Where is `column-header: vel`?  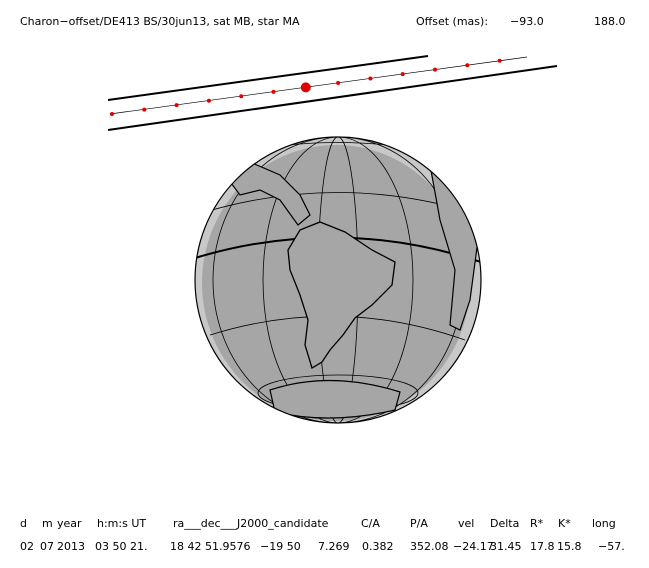 column-header: vel is located at coordinates (466, 523).